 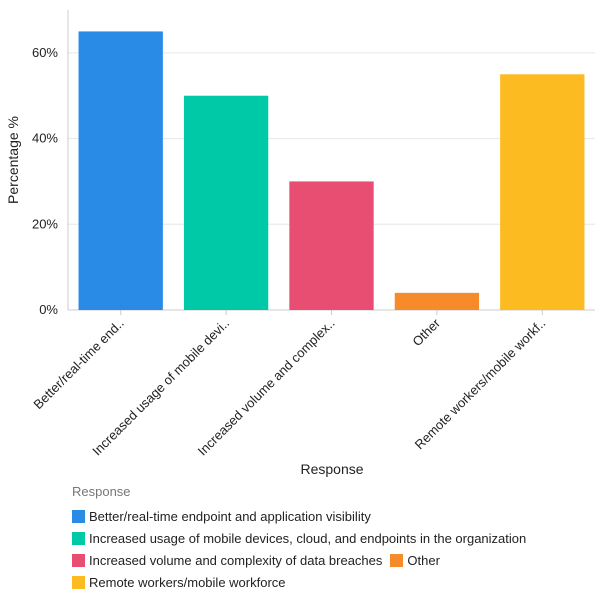 I want to click on y-axis-title: Percentage %, so click(x=13, y=160).